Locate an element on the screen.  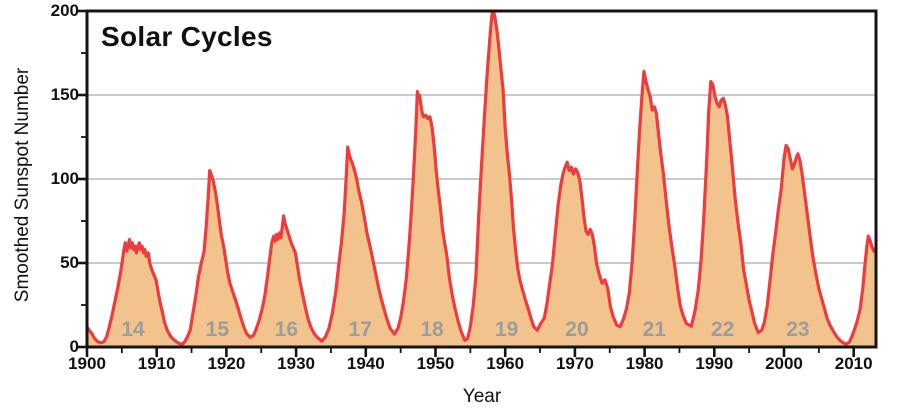
chart-title: Solar Cycles is located at coordinates (187, 36).